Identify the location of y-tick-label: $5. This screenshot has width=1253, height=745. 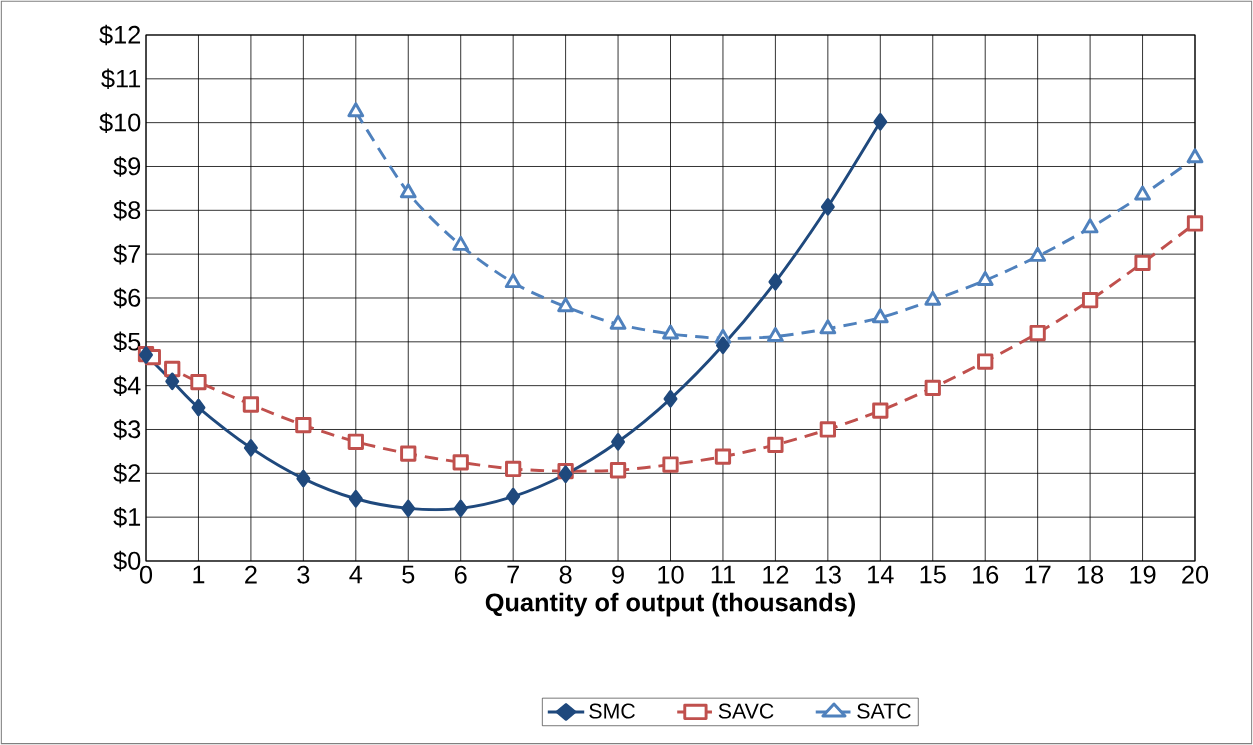
(127, 342).